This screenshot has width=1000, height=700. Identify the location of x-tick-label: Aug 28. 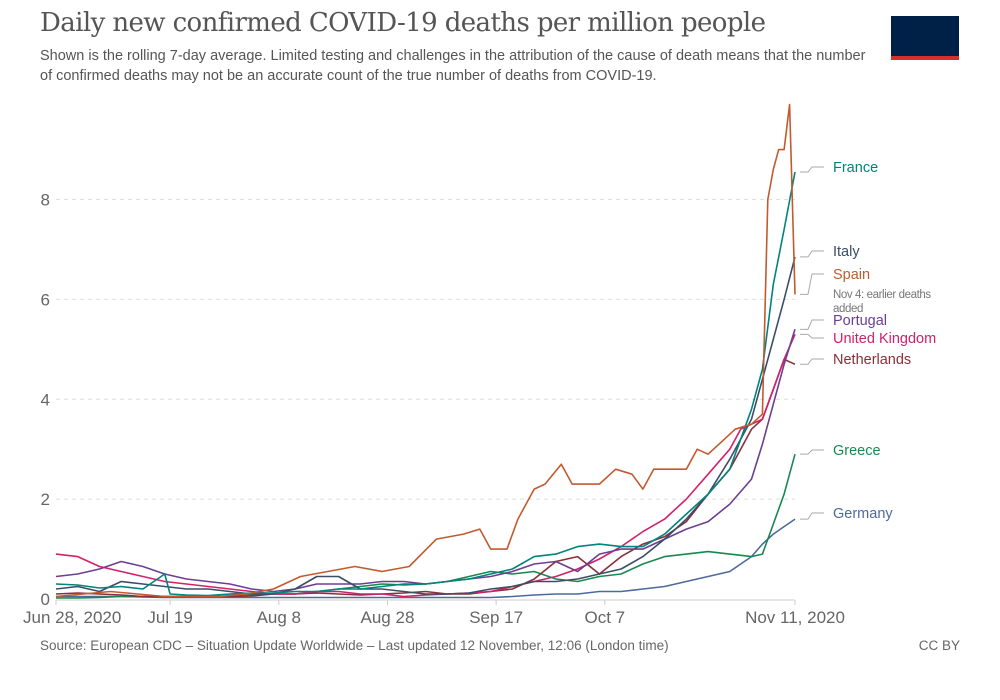
(388, 617).